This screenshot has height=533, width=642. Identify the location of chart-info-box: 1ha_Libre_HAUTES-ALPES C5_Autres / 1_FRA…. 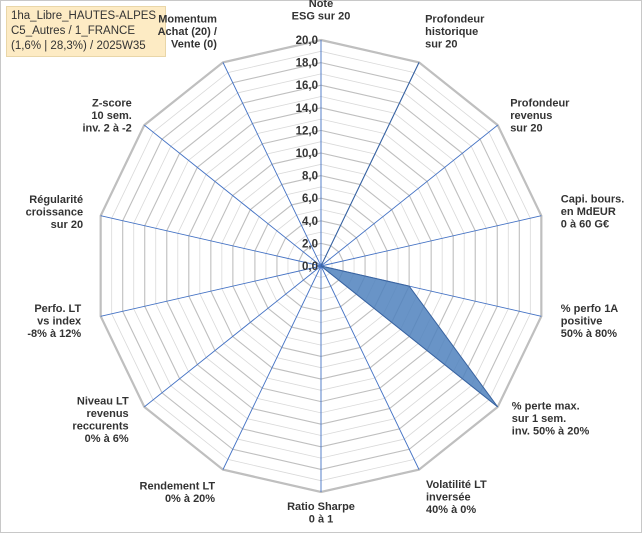
(86, 31).